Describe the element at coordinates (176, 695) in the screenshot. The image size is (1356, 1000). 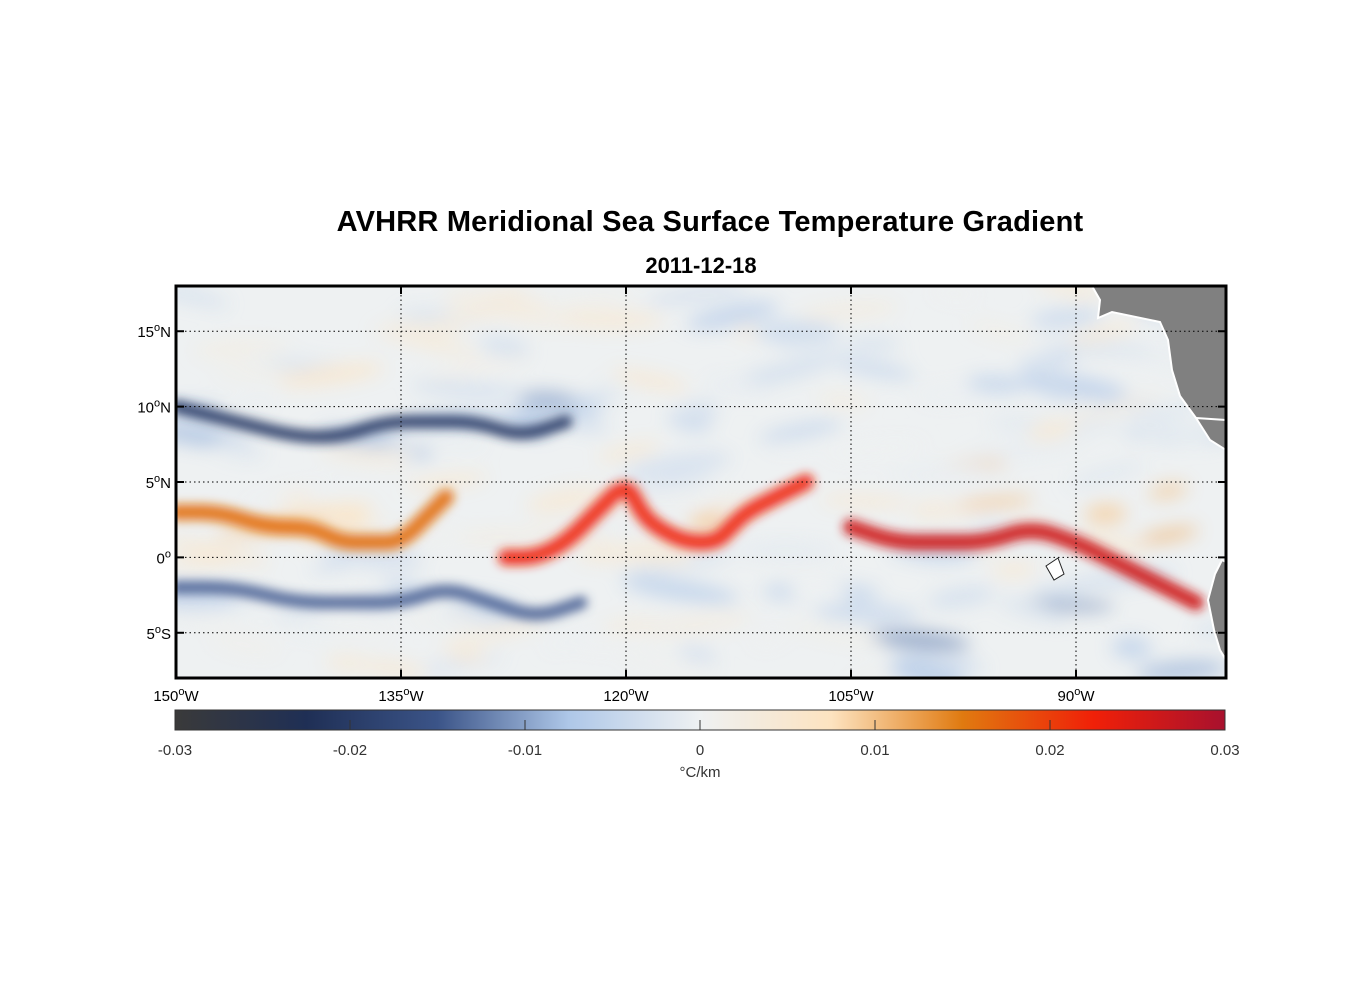
I see `x-tick-label: 150oW` at that location.